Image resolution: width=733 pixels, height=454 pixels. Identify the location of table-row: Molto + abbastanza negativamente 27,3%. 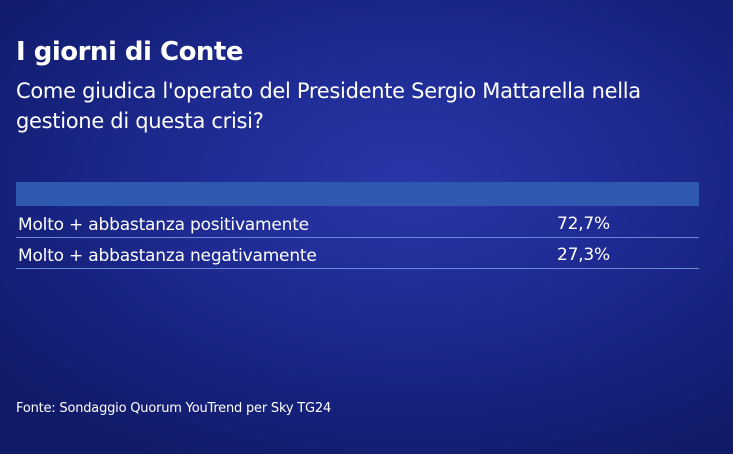
(357, 254).